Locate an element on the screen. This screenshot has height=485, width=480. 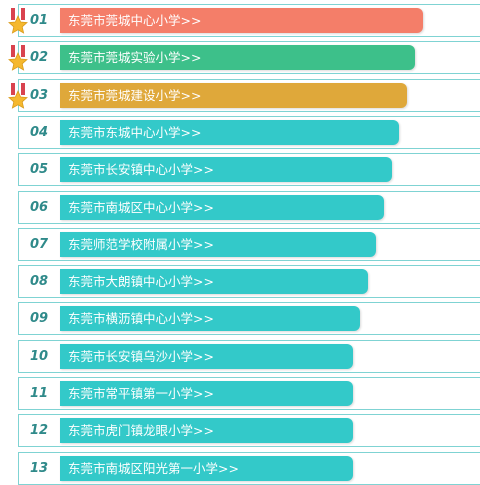
list-item: 11 东莞市常平镇第一小学>> is located at coordinates (240, 393).